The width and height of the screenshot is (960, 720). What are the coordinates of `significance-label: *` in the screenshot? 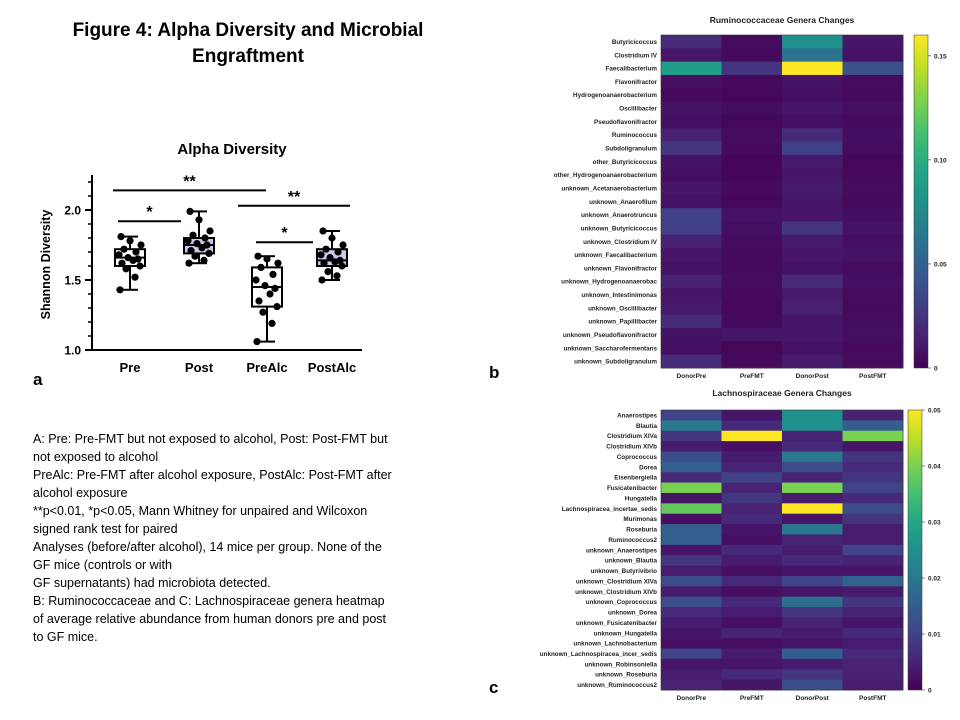 It's located at (284, 233).